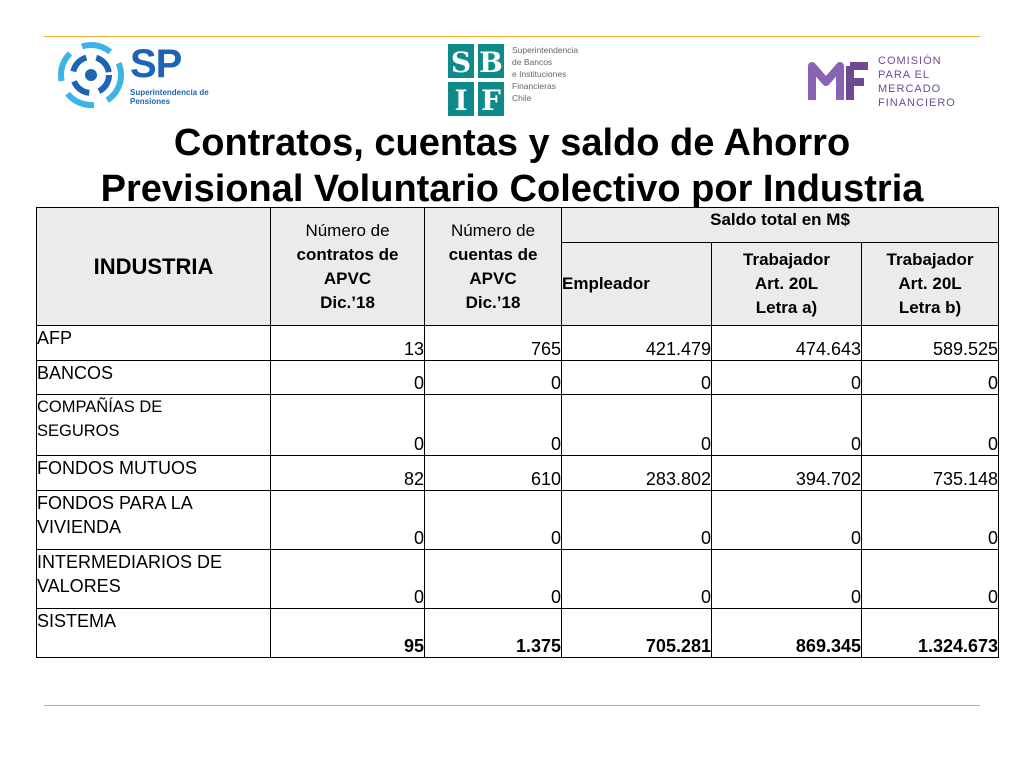 This screenshot has width=1024, height=768. What do you see at coordinates (347, 230) in the screenshot?
I see `header-contratos-line-1: Número de` at bounding box center [347, 230].